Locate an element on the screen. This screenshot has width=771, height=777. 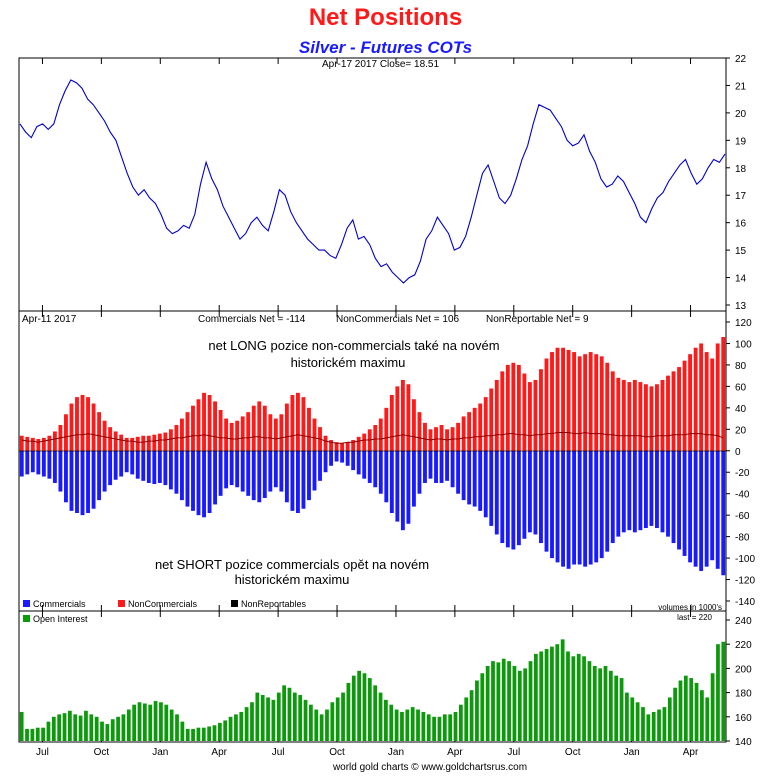
legend-oi-swatch is located at coordinates (26, 618).